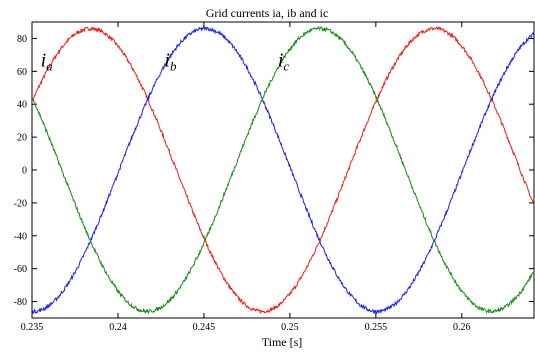 Image resolution: width=535 pixels, height=356 pixels. I want to click on x-tick-label: 0.24, so click(118, 327).